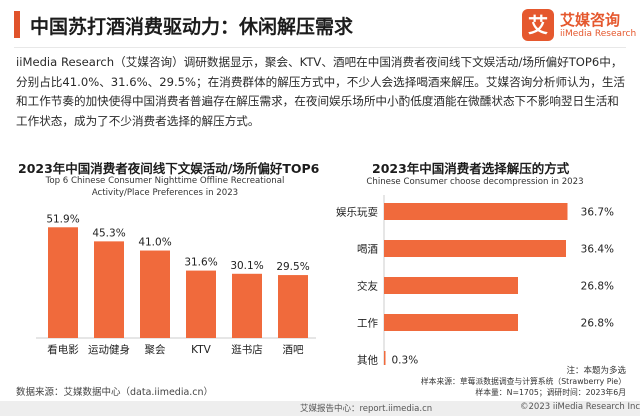 The width and height of the screenshot is (640, 416). I want to click on hbar-value-label-2: 26.8%, so click(597, 287).